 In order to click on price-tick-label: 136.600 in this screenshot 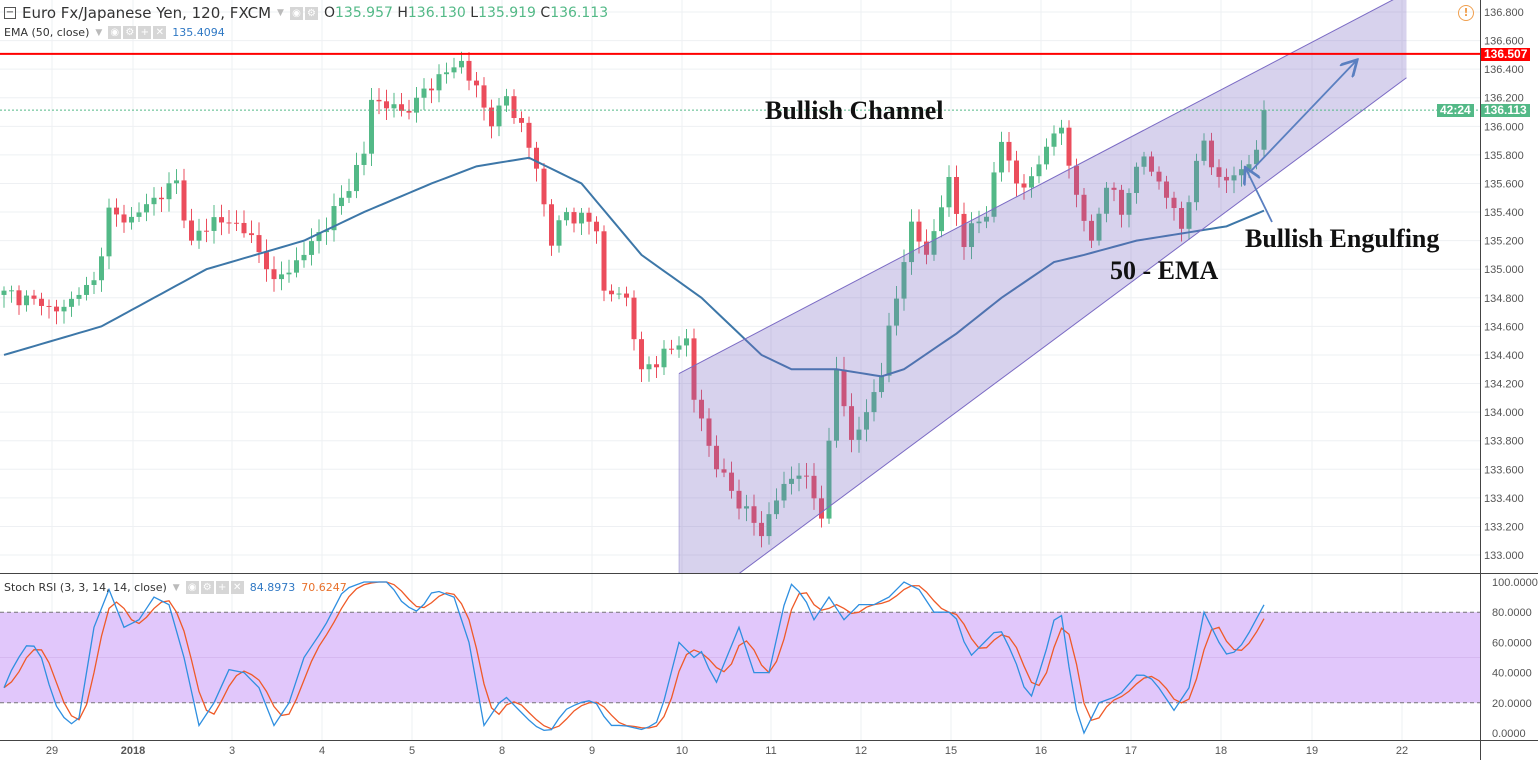, I will do `click(1504, 42)`.